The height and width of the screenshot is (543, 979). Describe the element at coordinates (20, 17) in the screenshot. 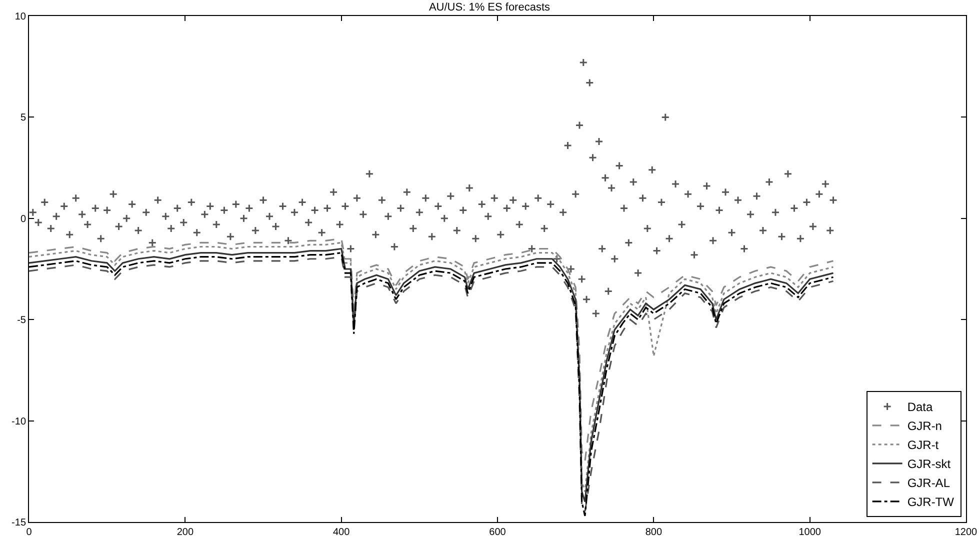

I see `y-tick-label: 10` at that location.